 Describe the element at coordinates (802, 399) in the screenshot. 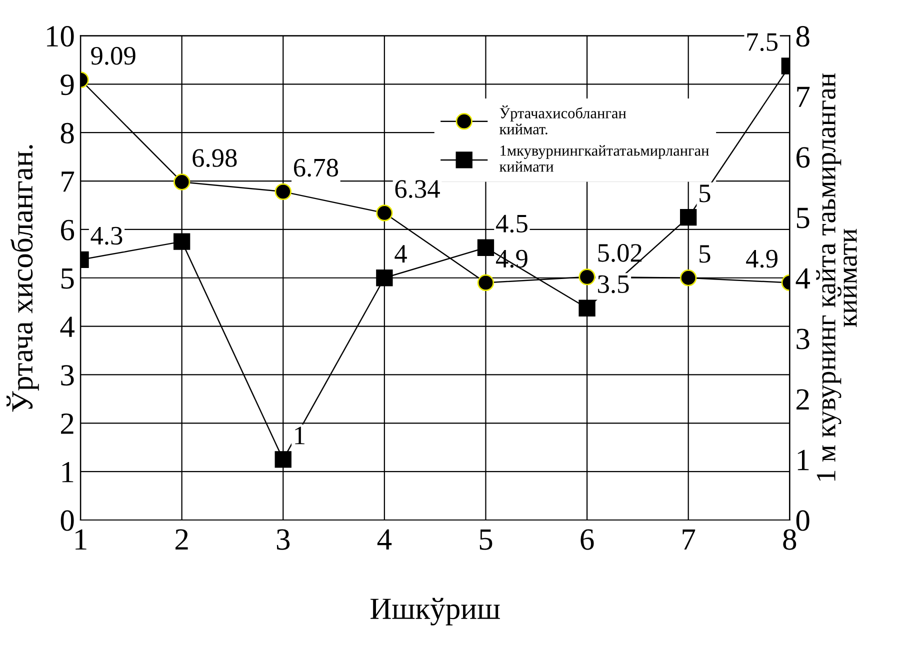

I see `y2-tick-label: 2` at that location.